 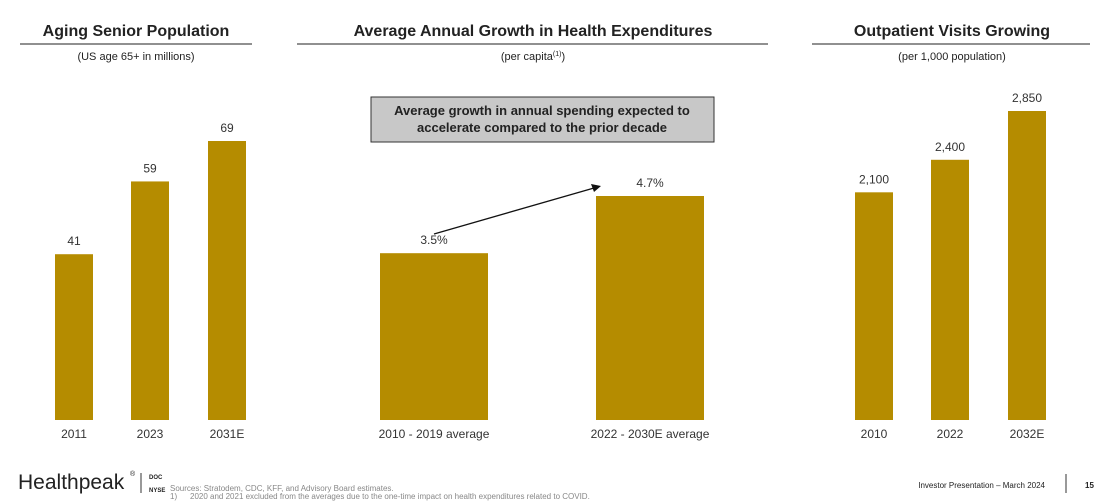 I want to click on x-tick-label: 2022, so click(x=950, y=434).